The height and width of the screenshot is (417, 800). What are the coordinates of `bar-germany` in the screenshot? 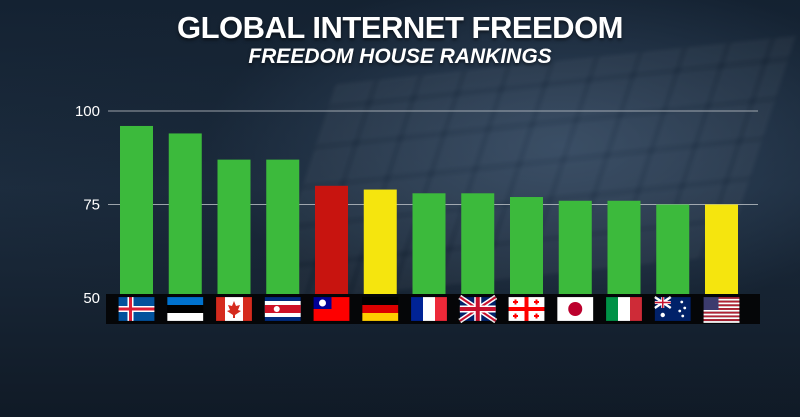 It's located at (380, 241).